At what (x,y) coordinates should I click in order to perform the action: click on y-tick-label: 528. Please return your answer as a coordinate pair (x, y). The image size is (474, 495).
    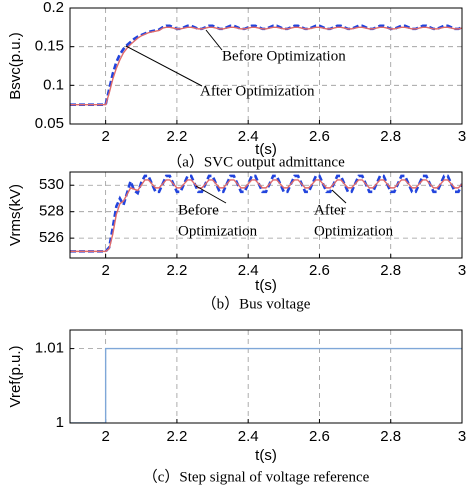
    Looking at the image, I should click on (51, 211).